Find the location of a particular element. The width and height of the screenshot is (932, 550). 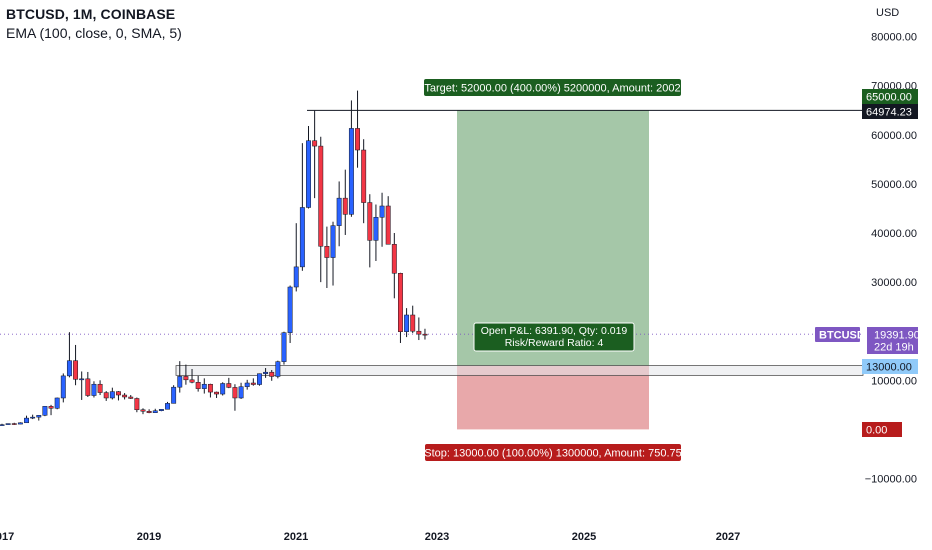

stop-zone is located at coordinates (553, 397).